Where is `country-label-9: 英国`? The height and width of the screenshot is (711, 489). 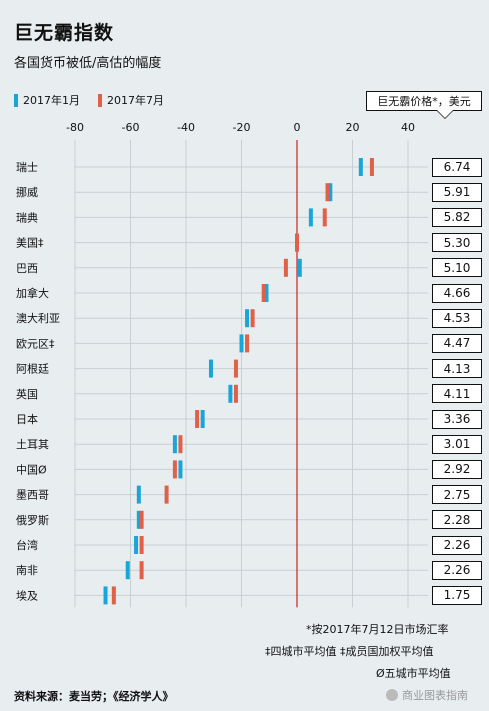
country-label-9: 英国 is located at coordinates (27, 394).